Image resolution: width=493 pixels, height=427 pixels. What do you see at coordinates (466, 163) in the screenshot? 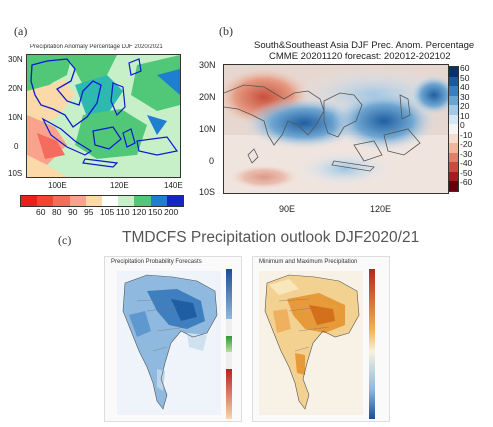
I see `panel-b-cb-label: -40` at bounding box center [466, 163].